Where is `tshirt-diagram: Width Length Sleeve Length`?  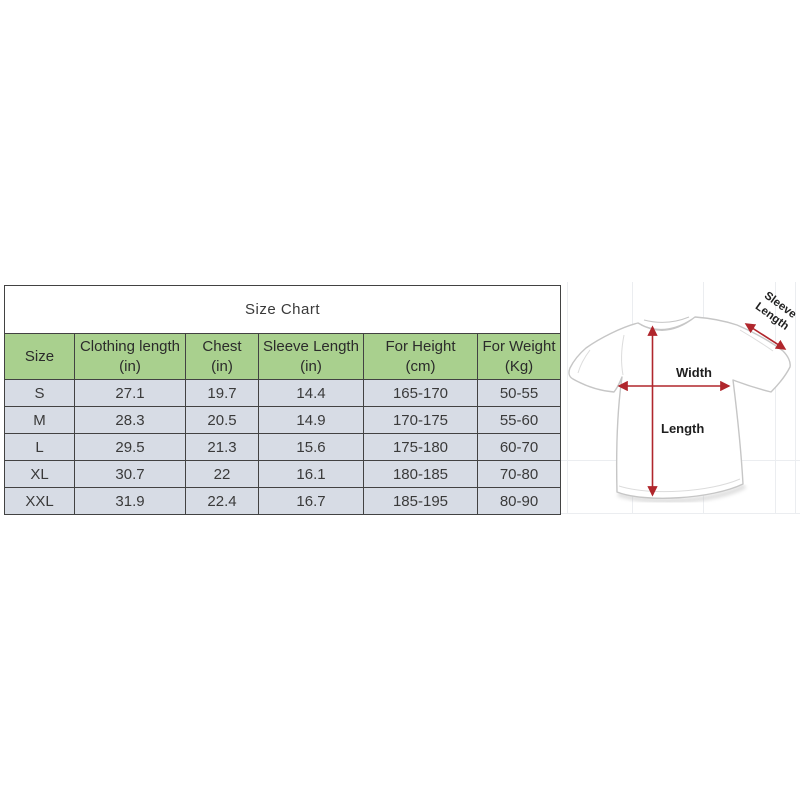
tshirt-diagram: Width Length Sleeve Length is located at coordinates (683, 397).